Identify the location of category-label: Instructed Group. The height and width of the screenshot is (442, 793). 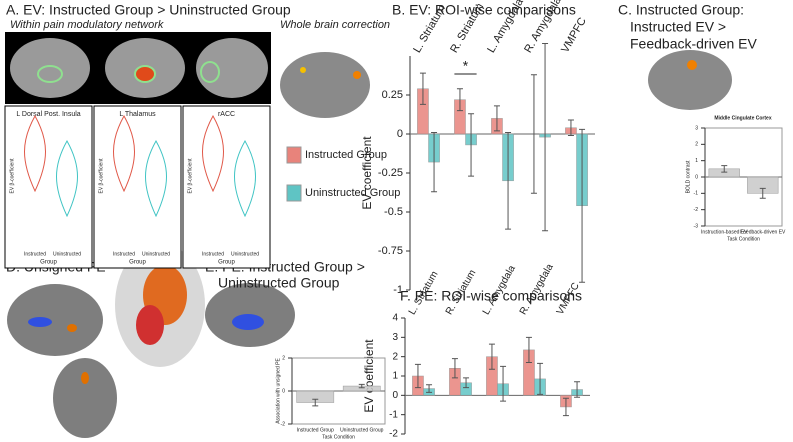
(315, 430).